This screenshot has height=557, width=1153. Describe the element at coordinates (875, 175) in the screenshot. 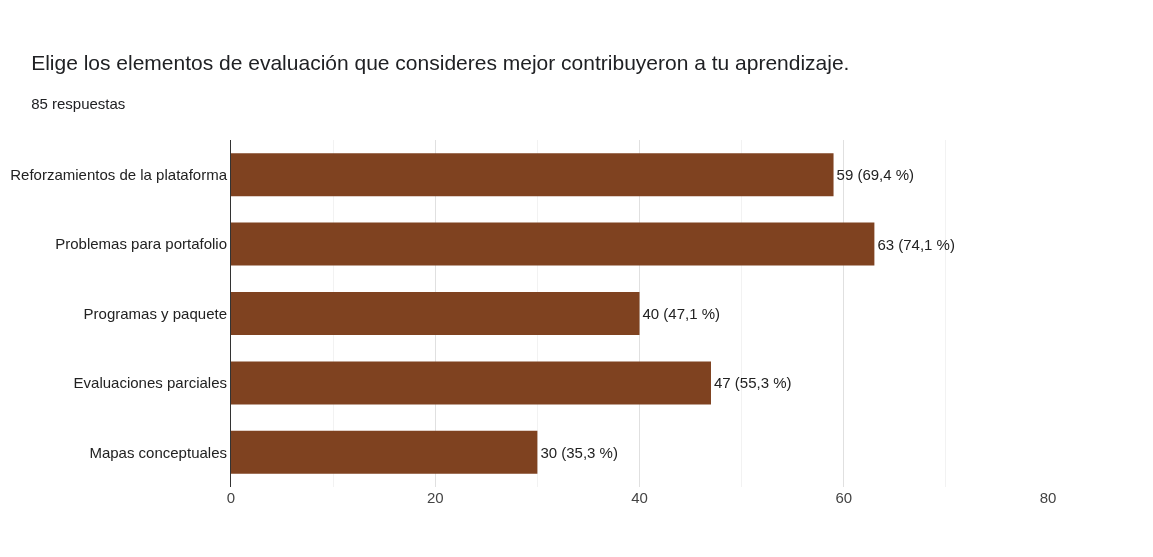

I see `data-label: 59 (69,4 %)` at that location.